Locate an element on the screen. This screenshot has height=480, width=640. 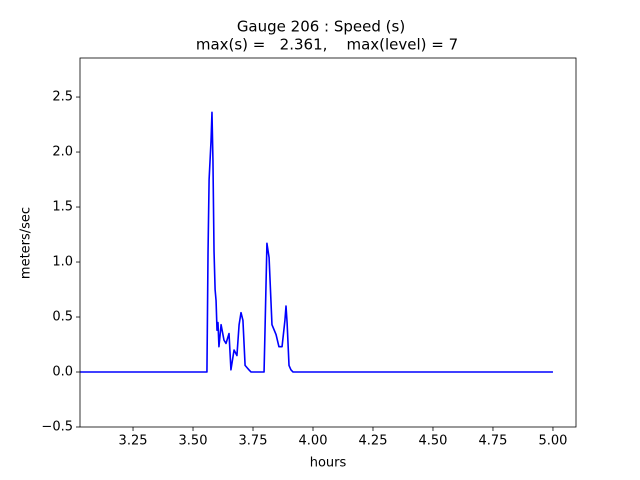
y-tick-label: 0.0 is located at coordinates (62, 372).